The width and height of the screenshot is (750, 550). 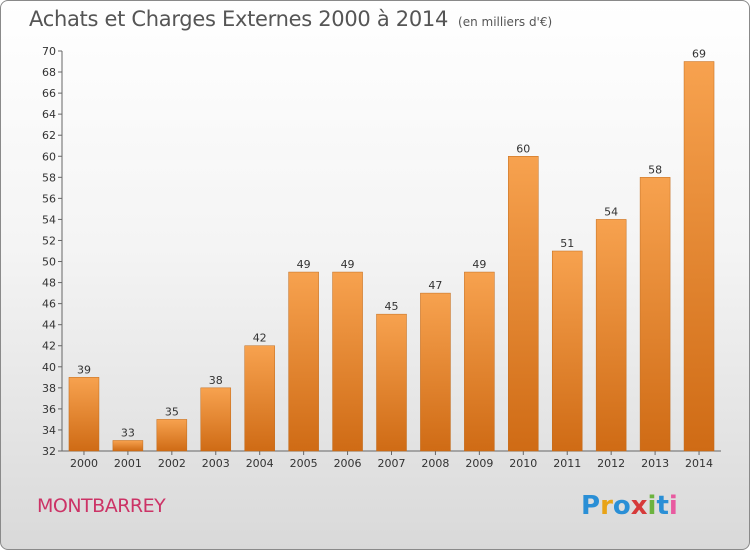 I want to click on x-tick-label: 2005, so click(x=304, y=463).